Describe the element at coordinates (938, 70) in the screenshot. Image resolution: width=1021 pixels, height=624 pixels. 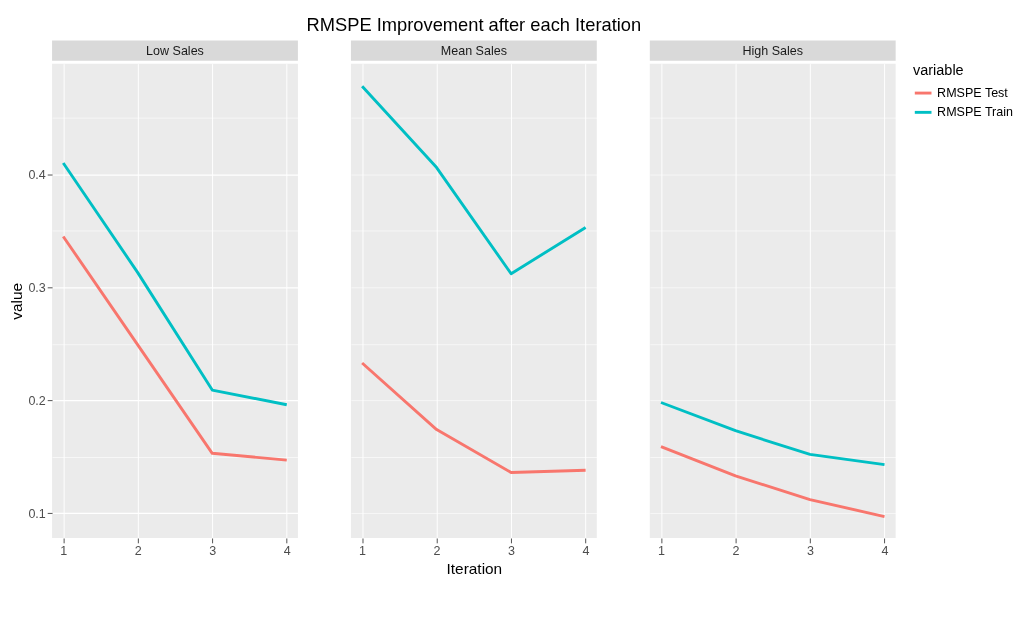
I see `legend-title: variable` at that location.